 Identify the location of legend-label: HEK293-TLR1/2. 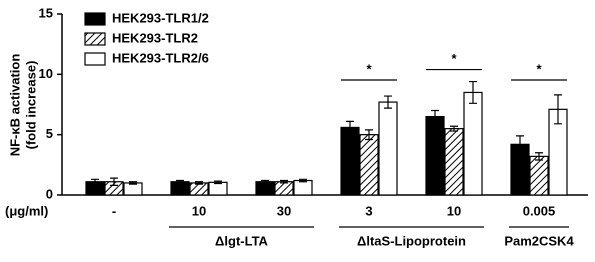
(160, 17).